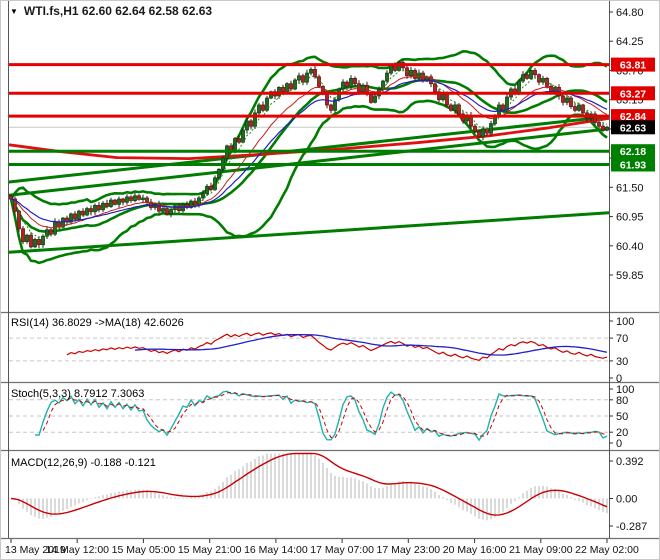  Describe the element at coordinates (626, 500) in the screenshot. I see `macd-tick-label: 0.00` at that location.